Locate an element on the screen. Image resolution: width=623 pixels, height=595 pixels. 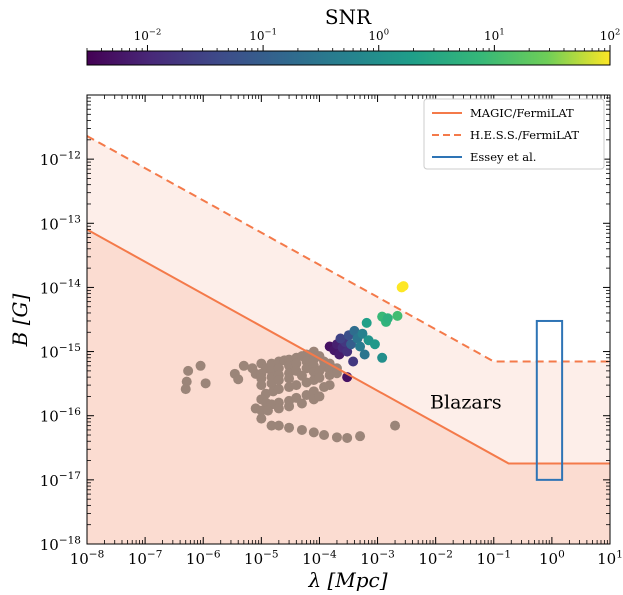
colorbar-ticks: 10⁻² 10⁻¹ 10⁰ 10¹ 10² is located at coordinates (353, 39).